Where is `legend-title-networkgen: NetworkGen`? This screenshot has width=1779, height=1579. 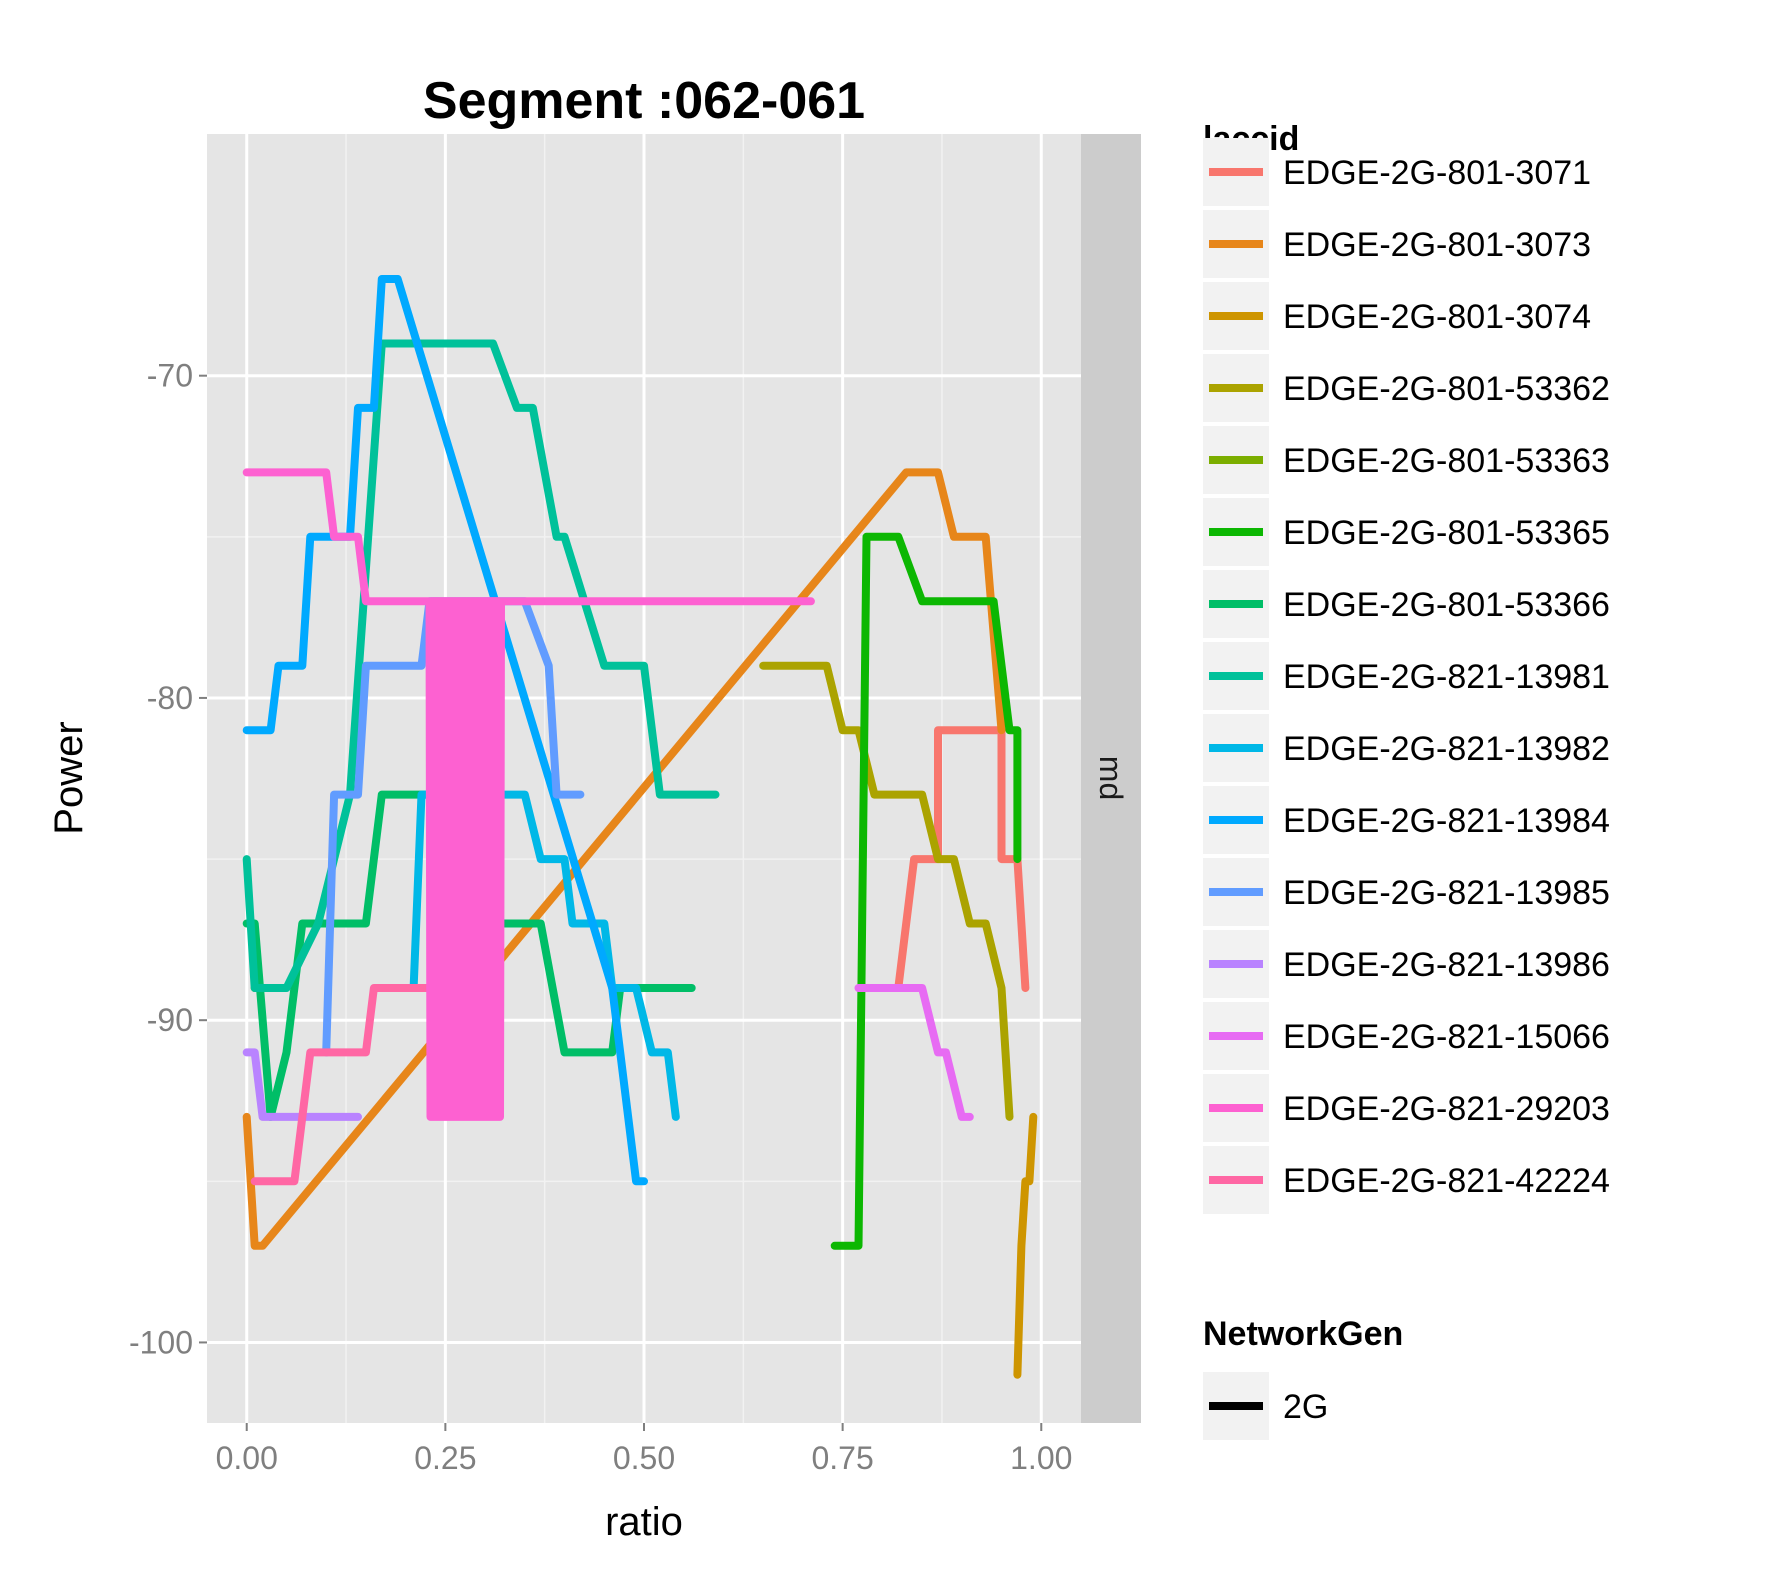 legend-title-networkgen: NetworkGen is located at coordinates (1303, 1334).